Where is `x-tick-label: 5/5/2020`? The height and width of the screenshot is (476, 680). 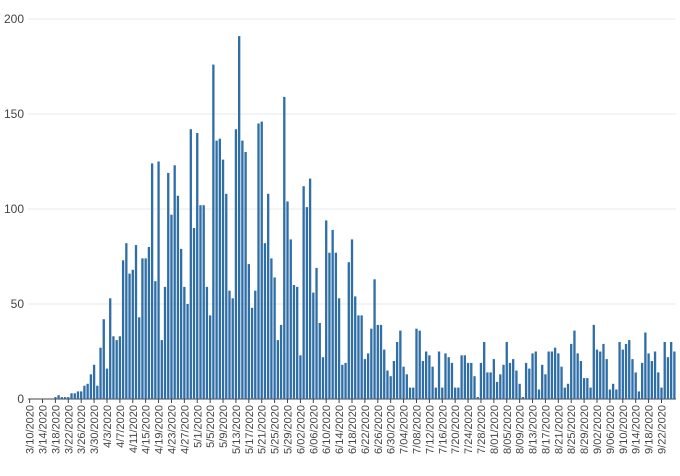 x-tick-label: 5/5/2020 is located at coordinates (211, 426).